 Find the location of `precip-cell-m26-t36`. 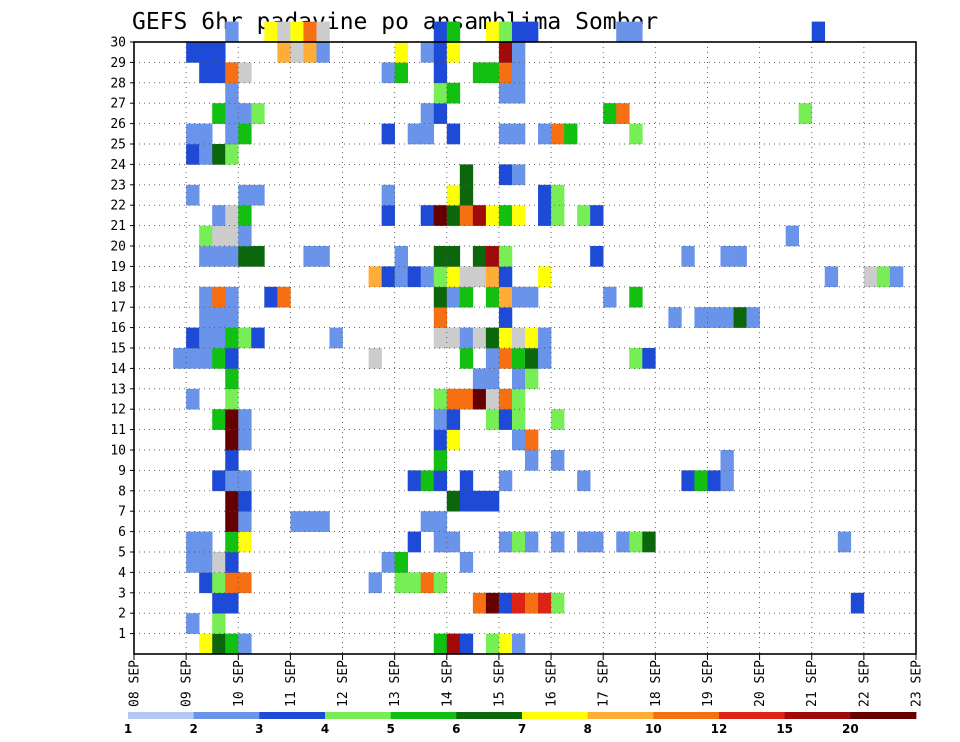

precip-cell-m26-t36 is located at coordinates (610, 113).